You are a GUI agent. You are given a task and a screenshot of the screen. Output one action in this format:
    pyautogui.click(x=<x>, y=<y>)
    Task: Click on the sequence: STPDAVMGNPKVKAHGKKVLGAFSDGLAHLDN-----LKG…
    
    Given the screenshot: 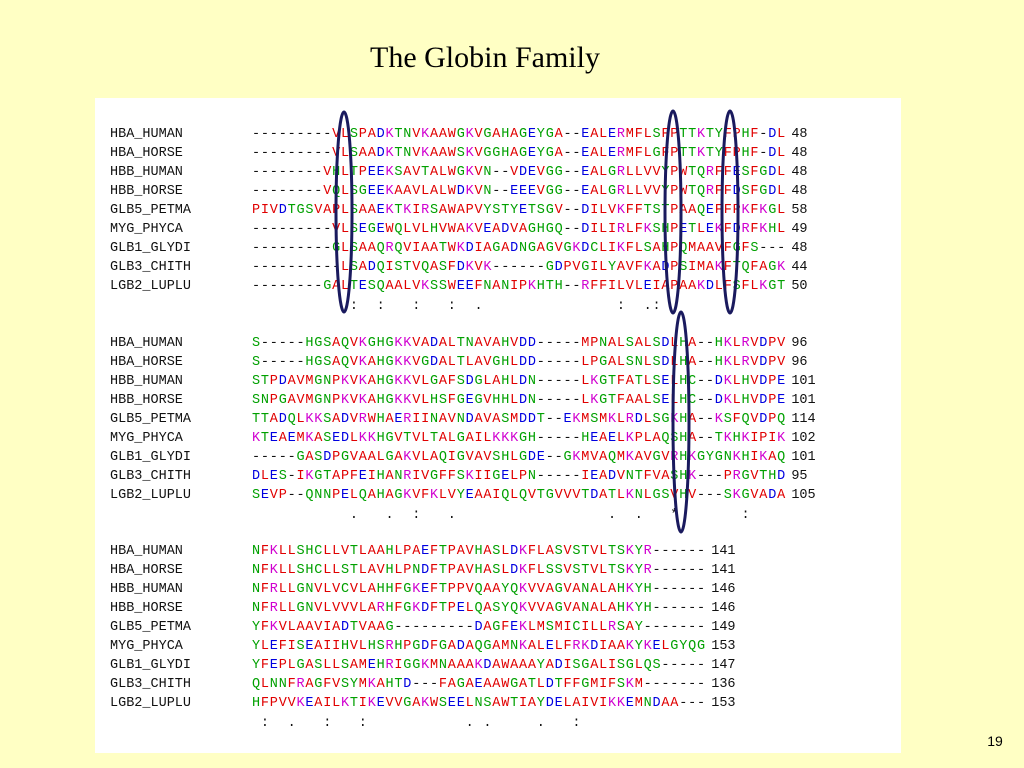 What is the action you would take?
    pyautogui.click(x=518, y=381)
    